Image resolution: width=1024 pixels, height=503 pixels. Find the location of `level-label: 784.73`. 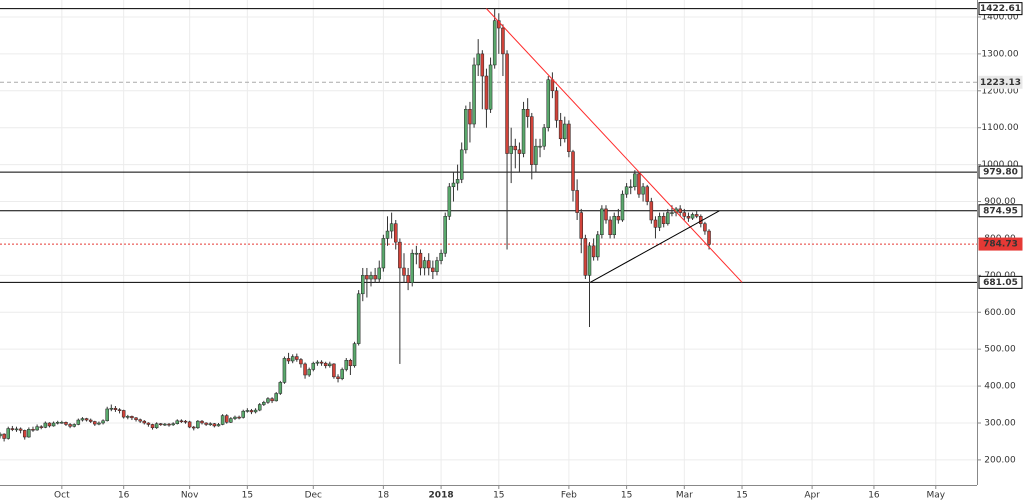

level-label: 784.73 is located at coordinates (1000, 245).